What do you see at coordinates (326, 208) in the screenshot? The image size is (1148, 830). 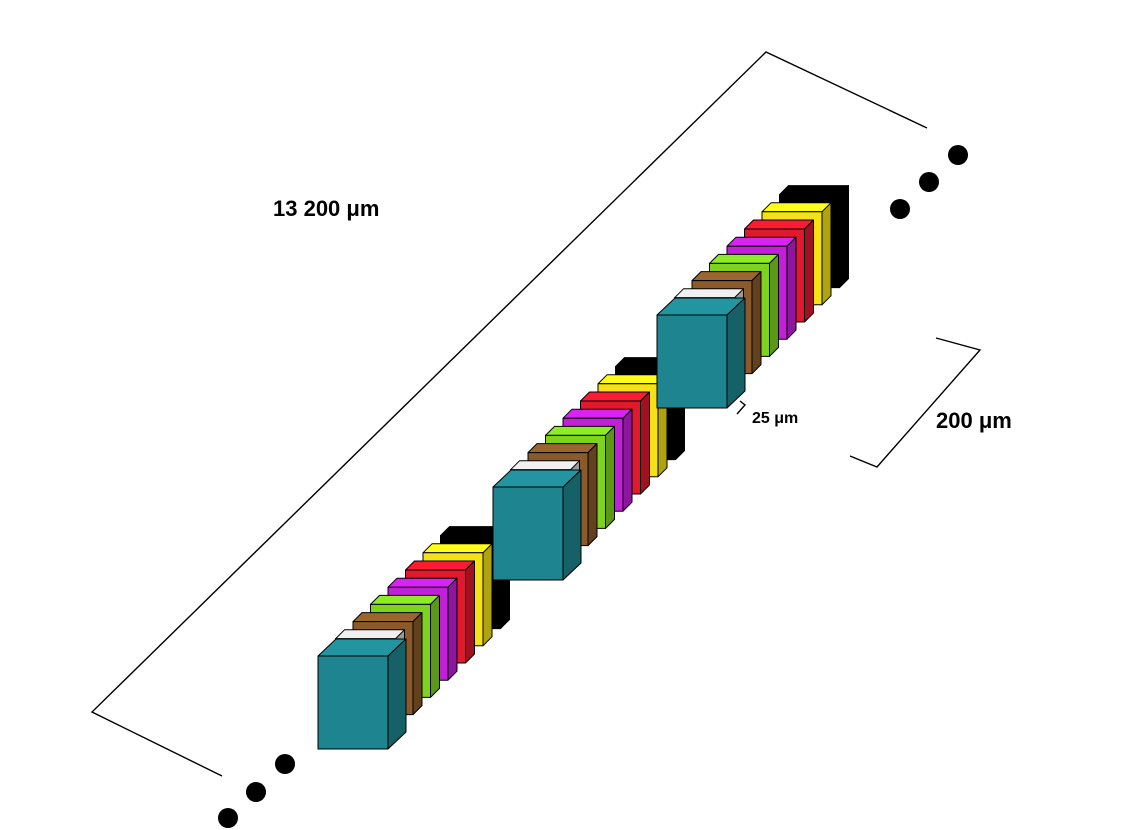 I see `total-length-label: 13 200 μm` at bounding box center [326, 208].